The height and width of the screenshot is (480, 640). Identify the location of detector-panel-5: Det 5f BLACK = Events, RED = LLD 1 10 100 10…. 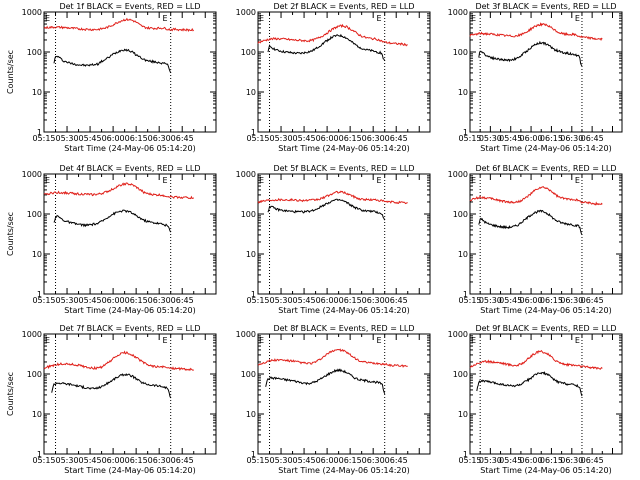
(333, 239).